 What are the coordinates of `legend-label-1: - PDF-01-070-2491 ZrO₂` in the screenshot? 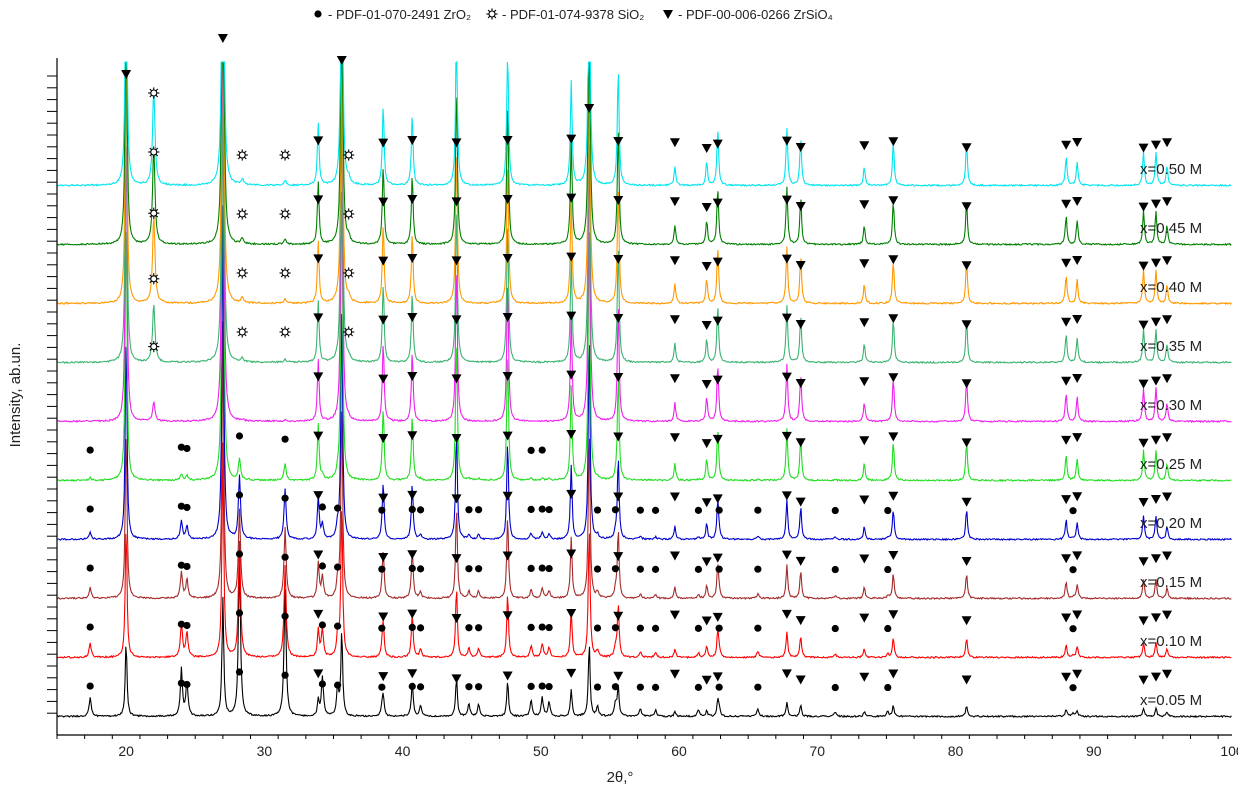 It's located at (399, 14).